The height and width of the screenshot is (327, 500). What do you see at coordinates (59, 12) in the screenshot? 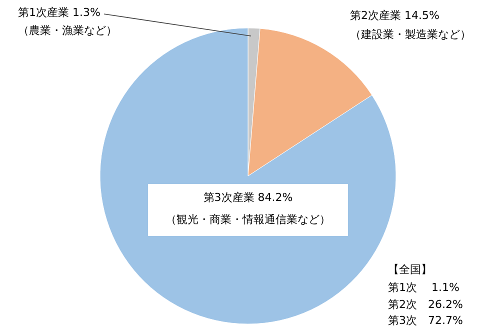
I see `slice-label: 第1次産業 1.3%` at bounding box center [59, 12].